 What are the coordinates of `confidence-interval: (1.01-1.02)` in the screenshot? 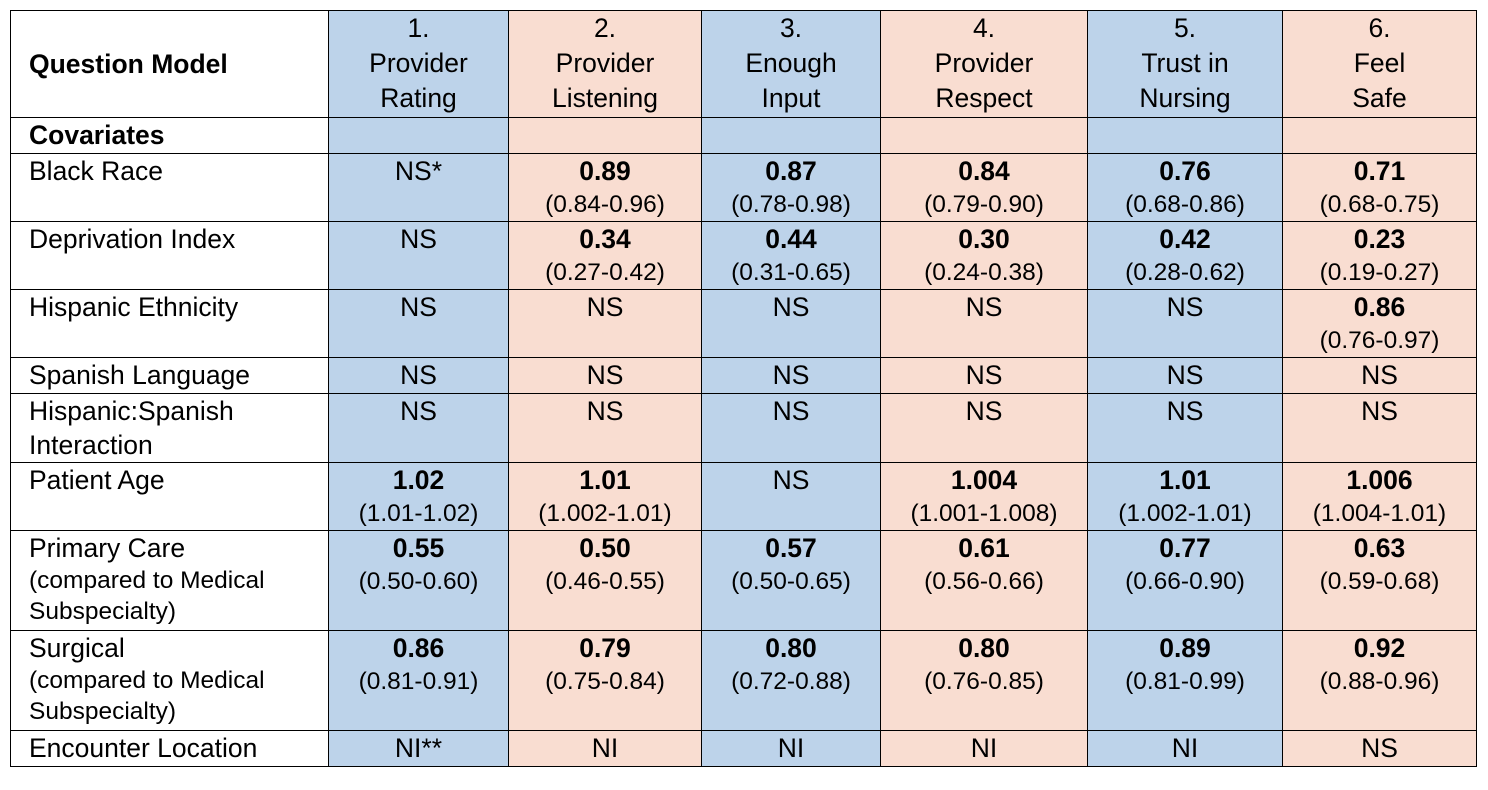 It's located at (418, 513).